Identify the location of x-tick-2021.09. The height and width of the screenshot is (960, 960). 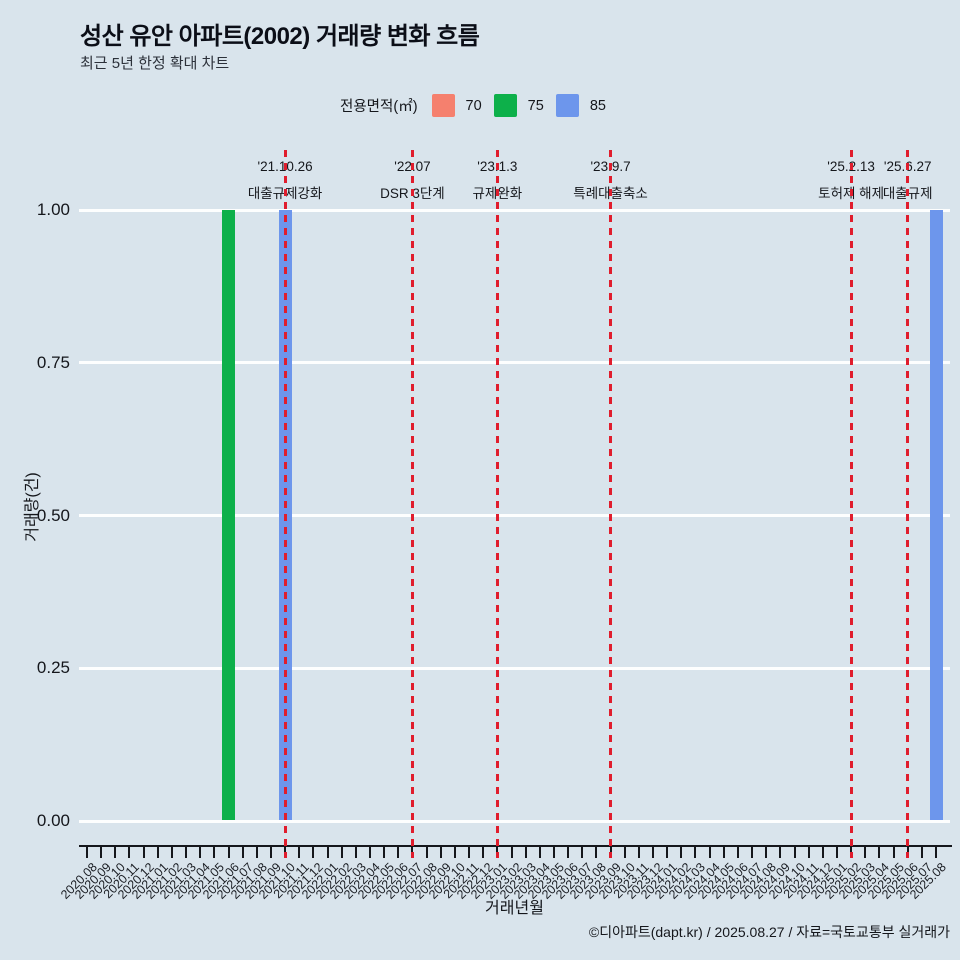
(270, 852).